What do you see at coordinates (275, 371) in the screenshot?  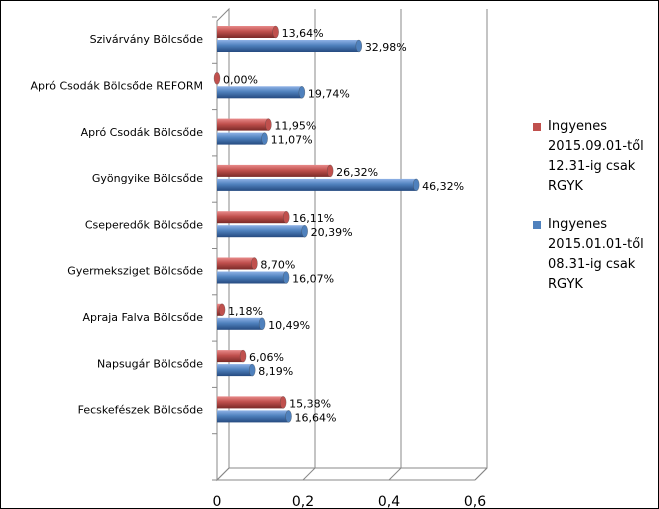 I see `value-label: 8,19%` at bounding box center [275, 371].